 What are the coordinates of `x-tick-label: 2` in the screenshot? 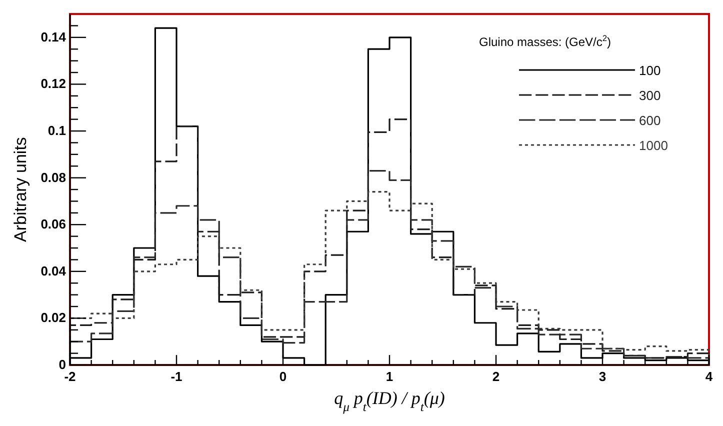 It's located at (496, 376).